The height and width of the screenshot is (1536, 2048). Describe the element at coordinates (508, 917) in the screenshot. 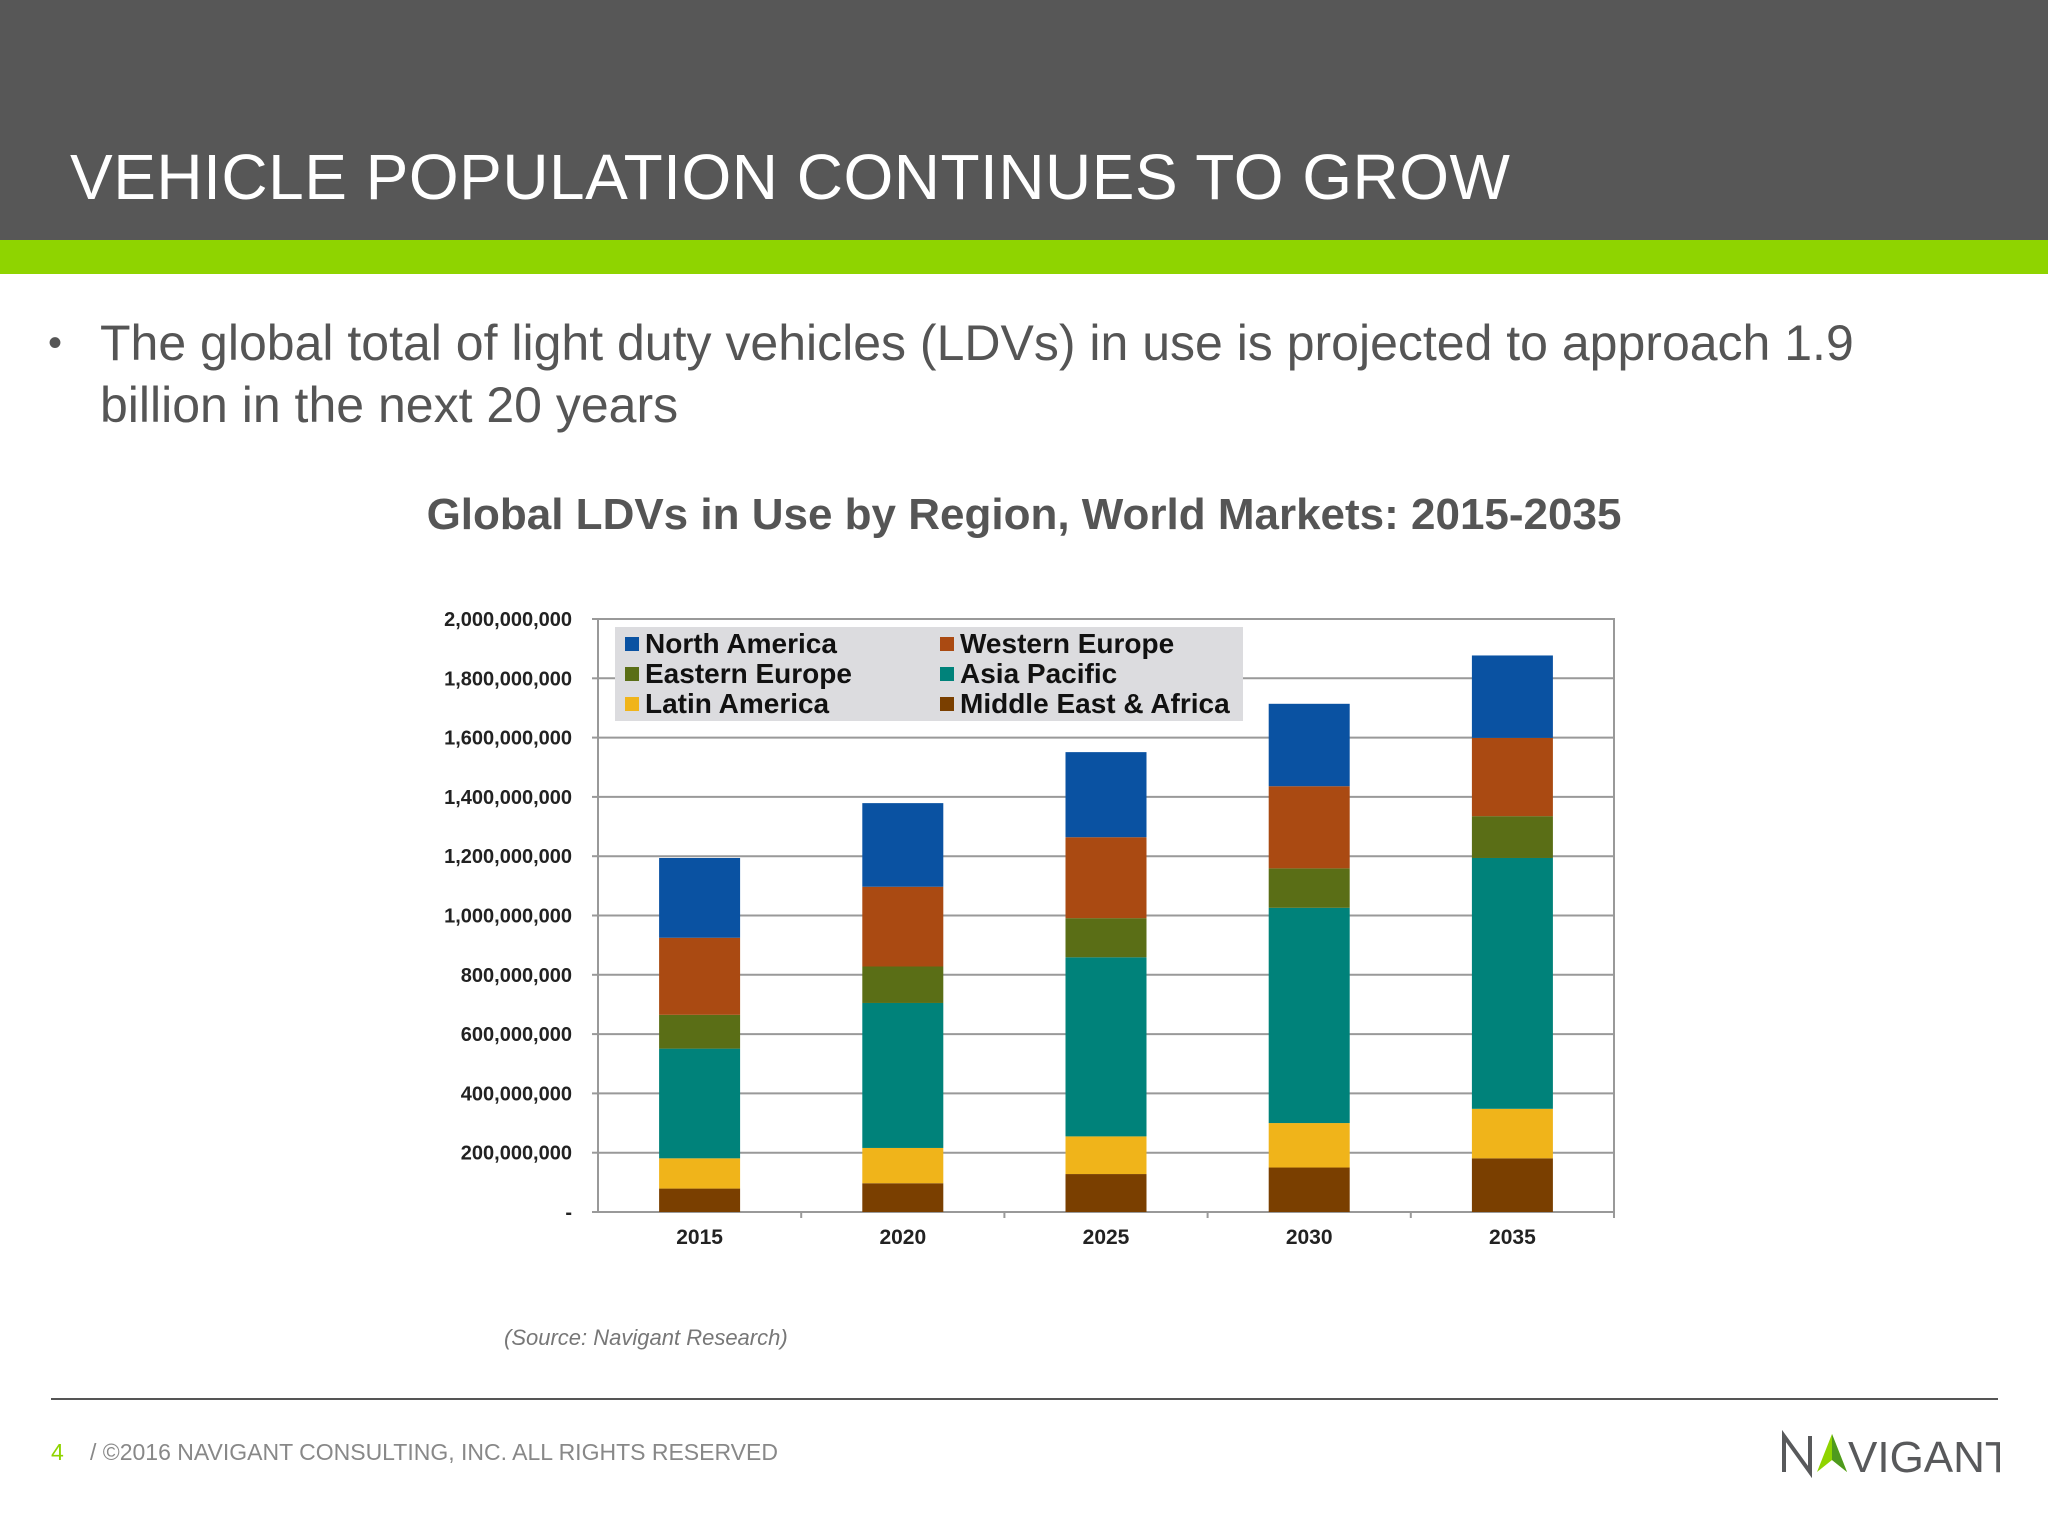

I see `y-tick-label: 1,000,000,000` at that location.